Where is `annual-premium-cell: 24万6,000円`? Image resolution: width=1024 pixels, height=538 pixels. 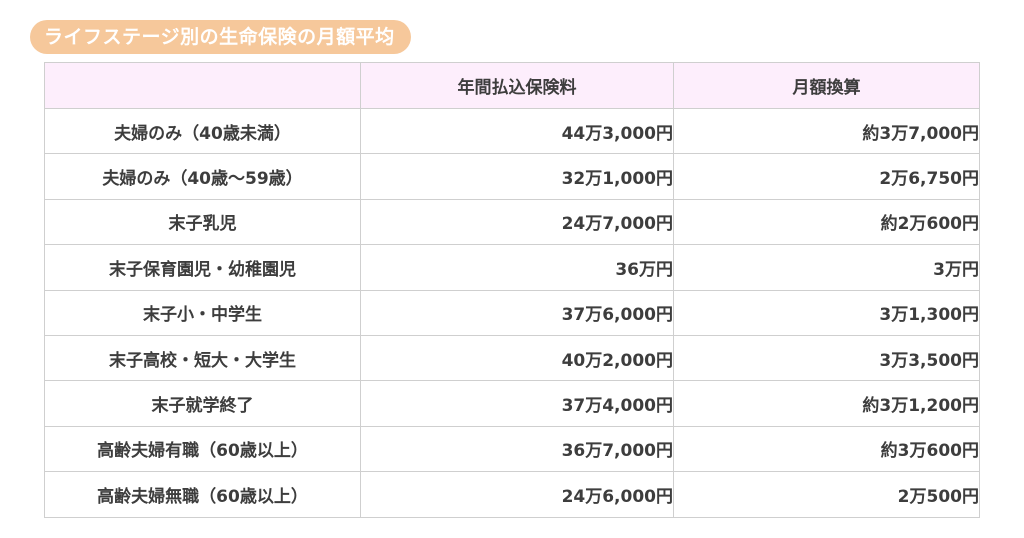
annual-premium-cell: 24万6,000円 is located at coordinates (517, 494).